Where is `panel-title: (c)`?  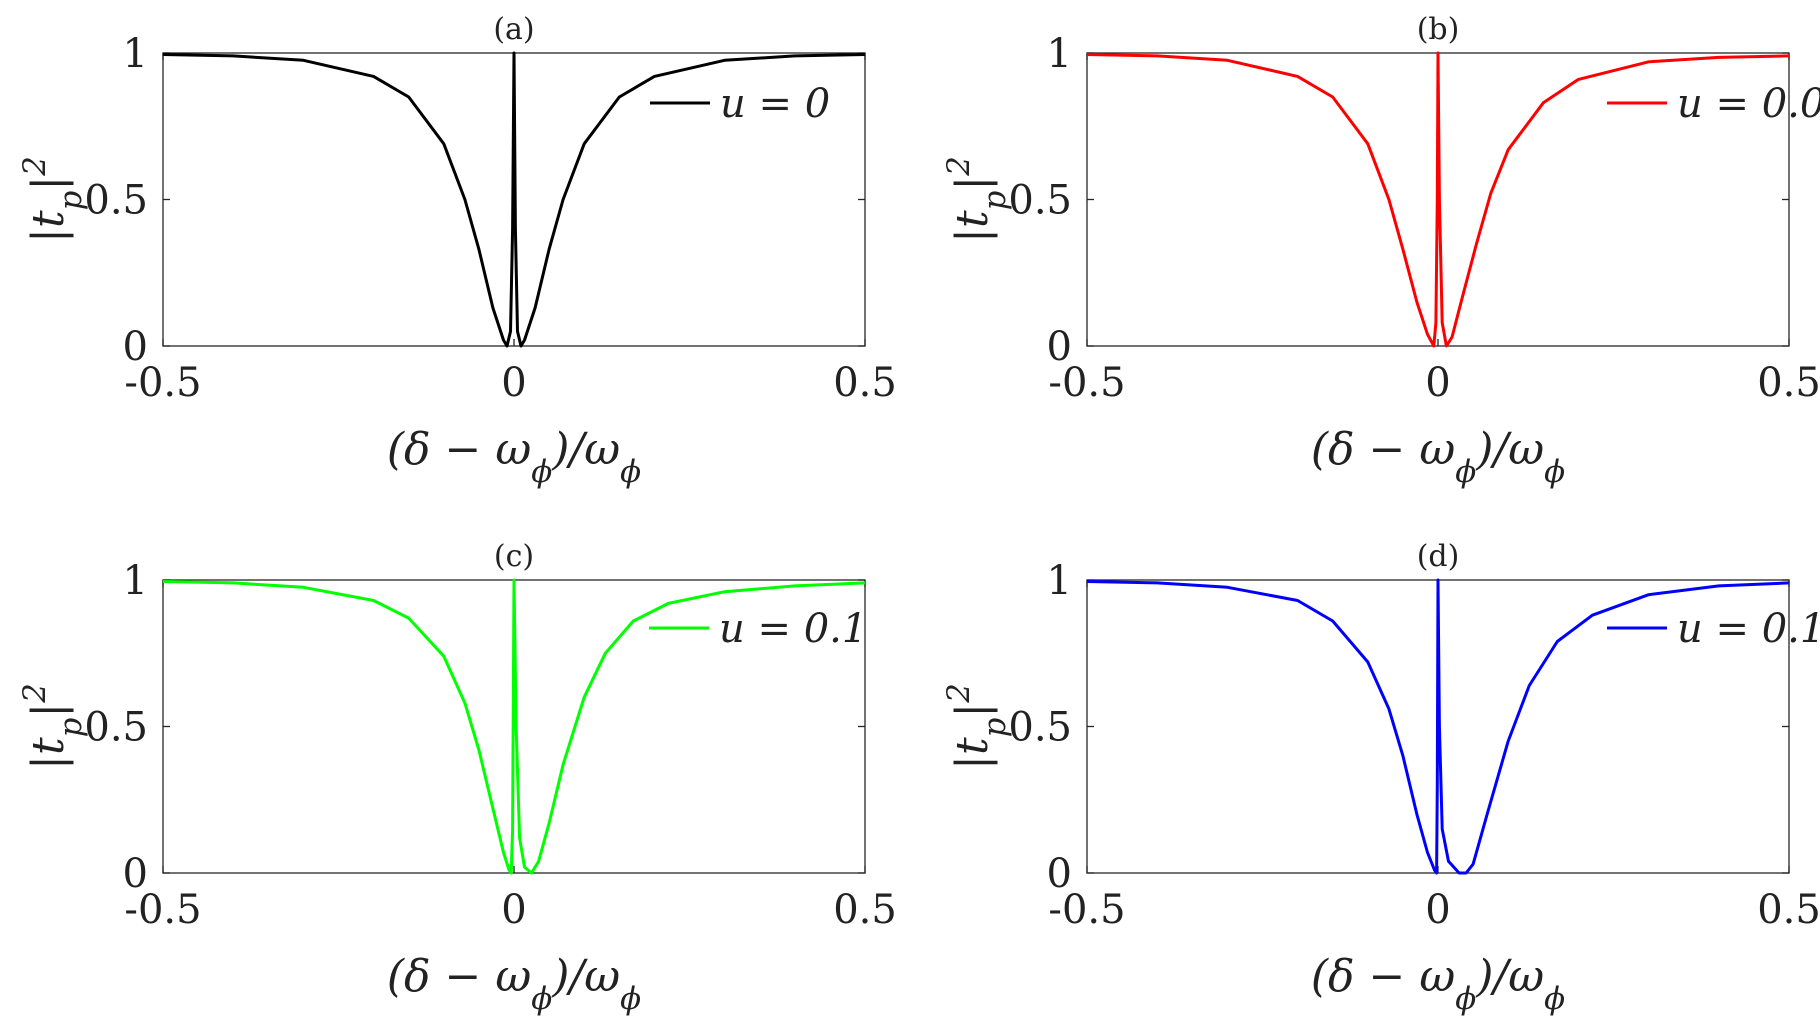 panel-title: (c) is located at coordinates (514, 556).